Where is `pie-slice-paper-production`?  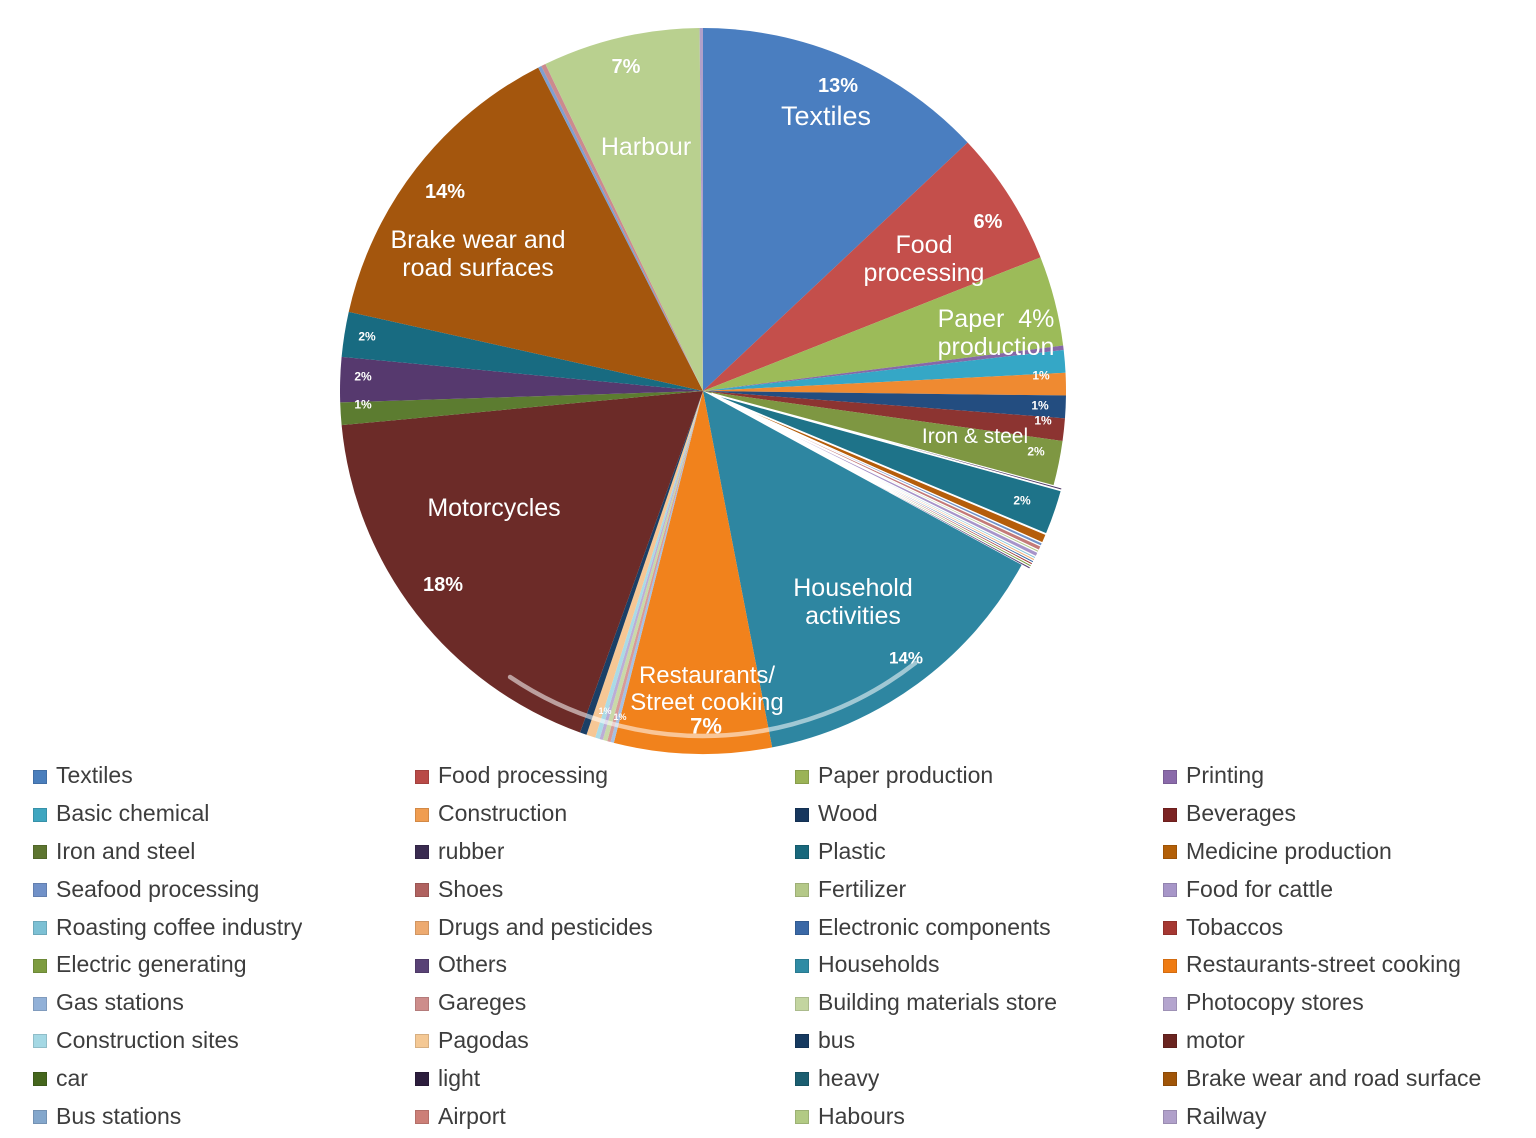
pie-slice-paper-production is located at coordinates (883, 324).